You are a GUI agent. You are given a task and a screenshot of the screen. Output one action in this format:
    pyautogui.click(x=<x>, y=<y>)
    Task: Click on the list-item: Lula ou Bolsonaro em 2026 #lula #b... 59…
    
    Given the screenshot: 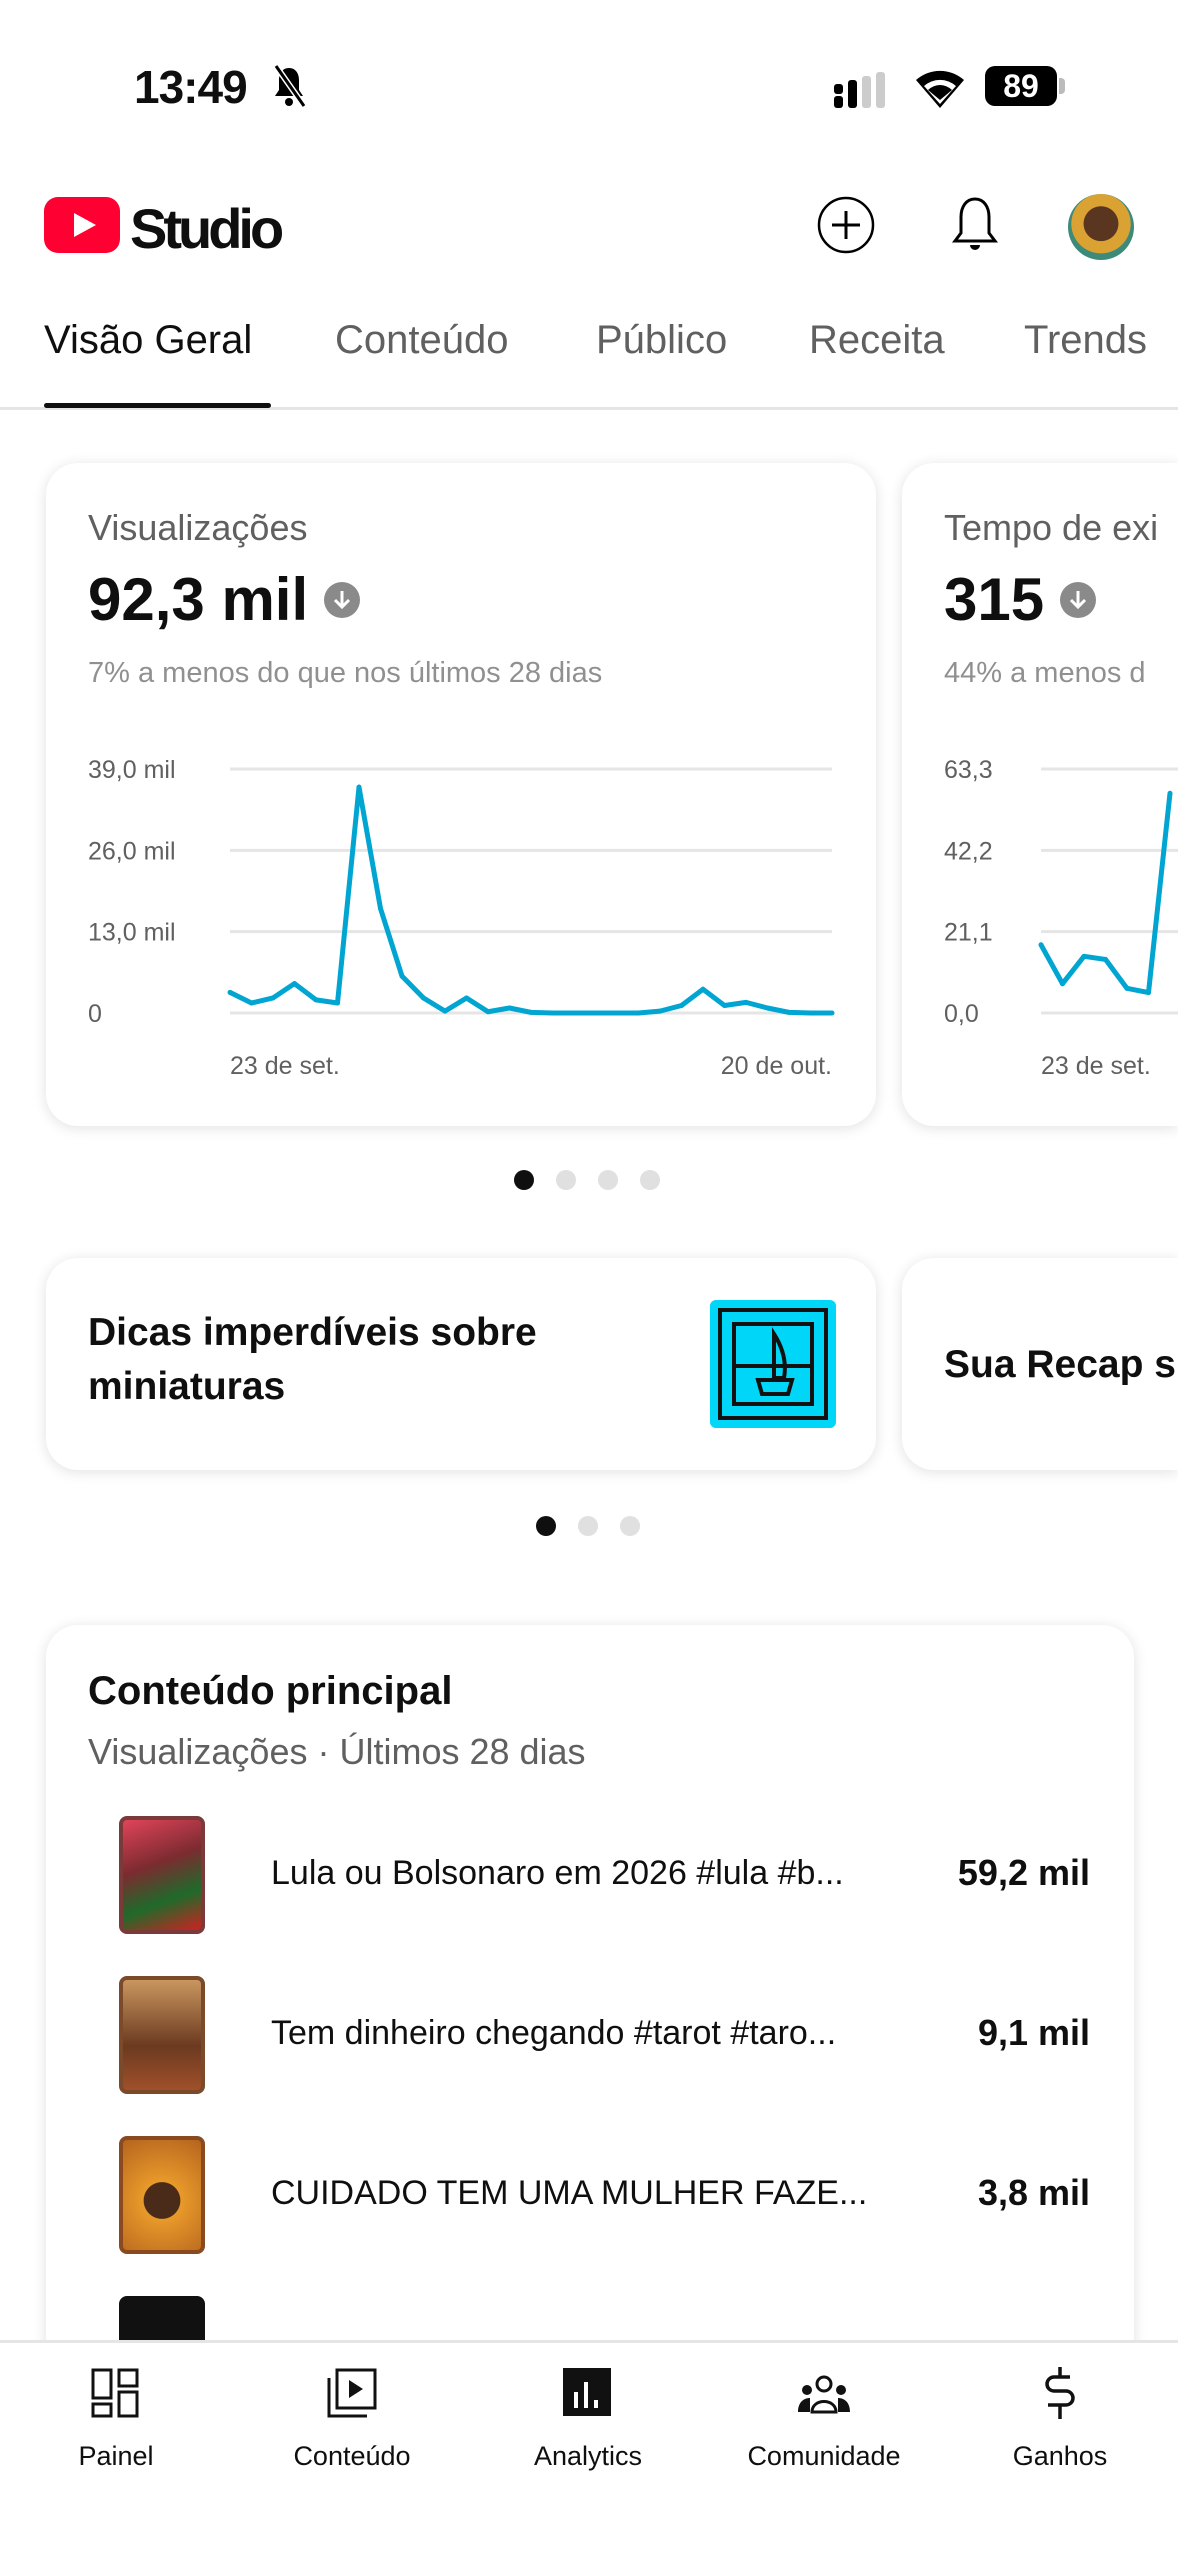 What is the action you would take?
    pyautogui.click(x=590, y=1876)
    